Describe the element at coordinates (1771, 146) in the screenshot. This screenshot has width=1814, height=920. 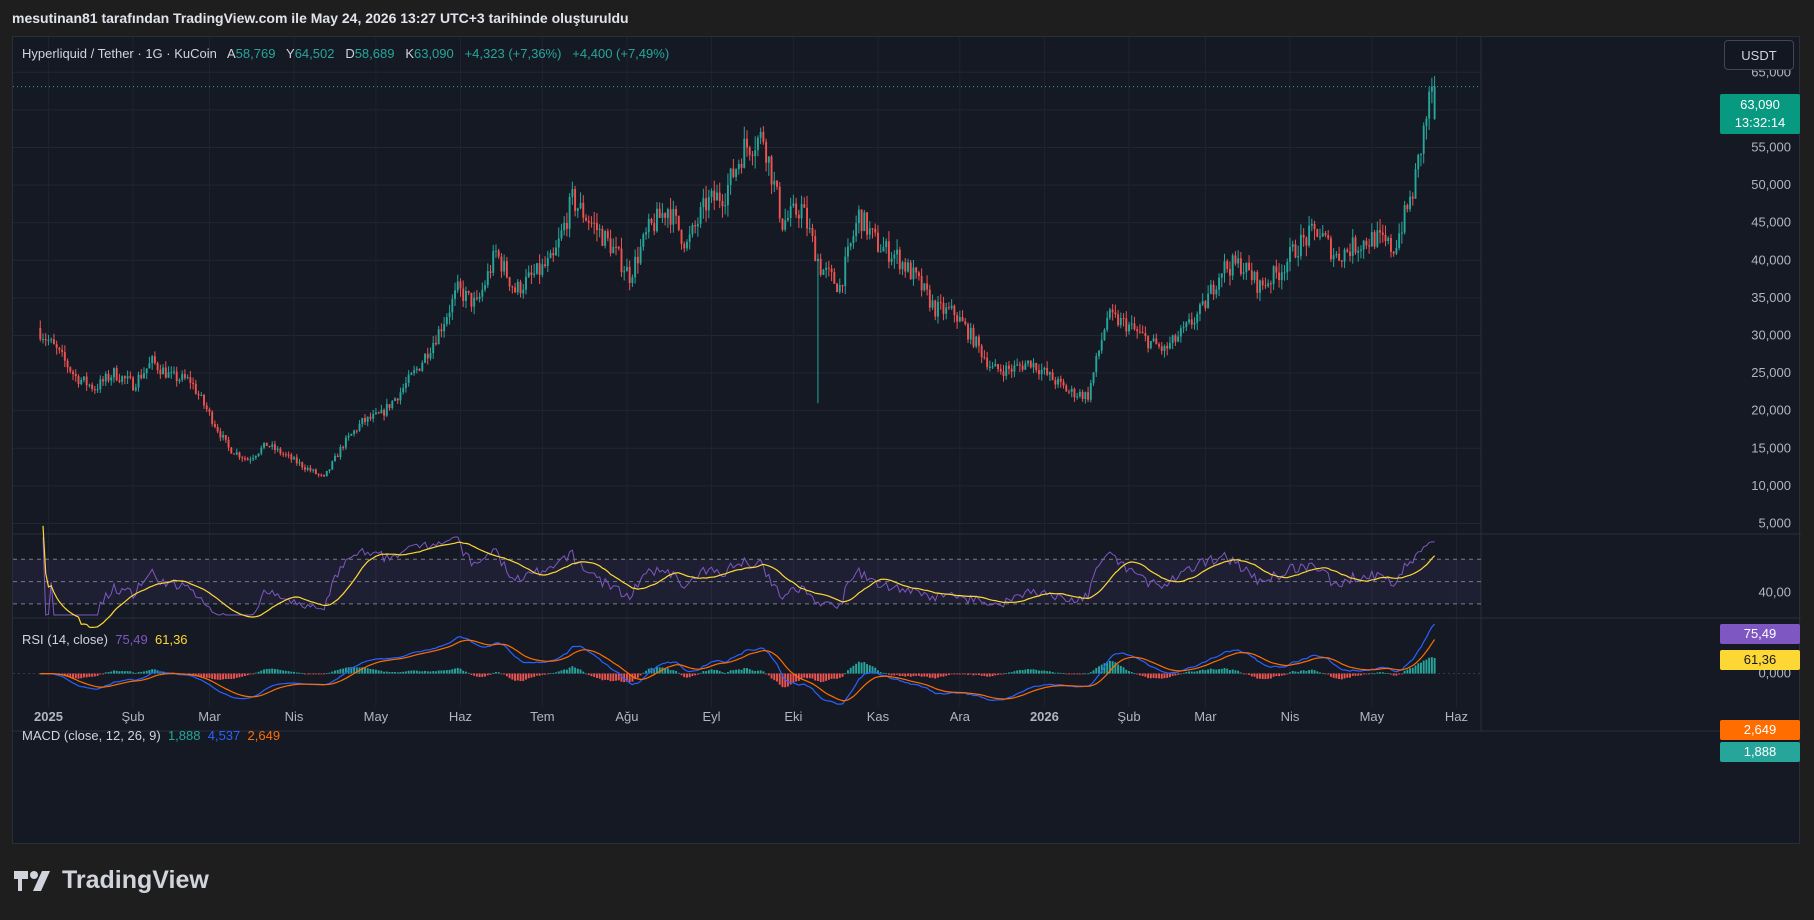
I see `price-tick-label: 55,000` at that location.